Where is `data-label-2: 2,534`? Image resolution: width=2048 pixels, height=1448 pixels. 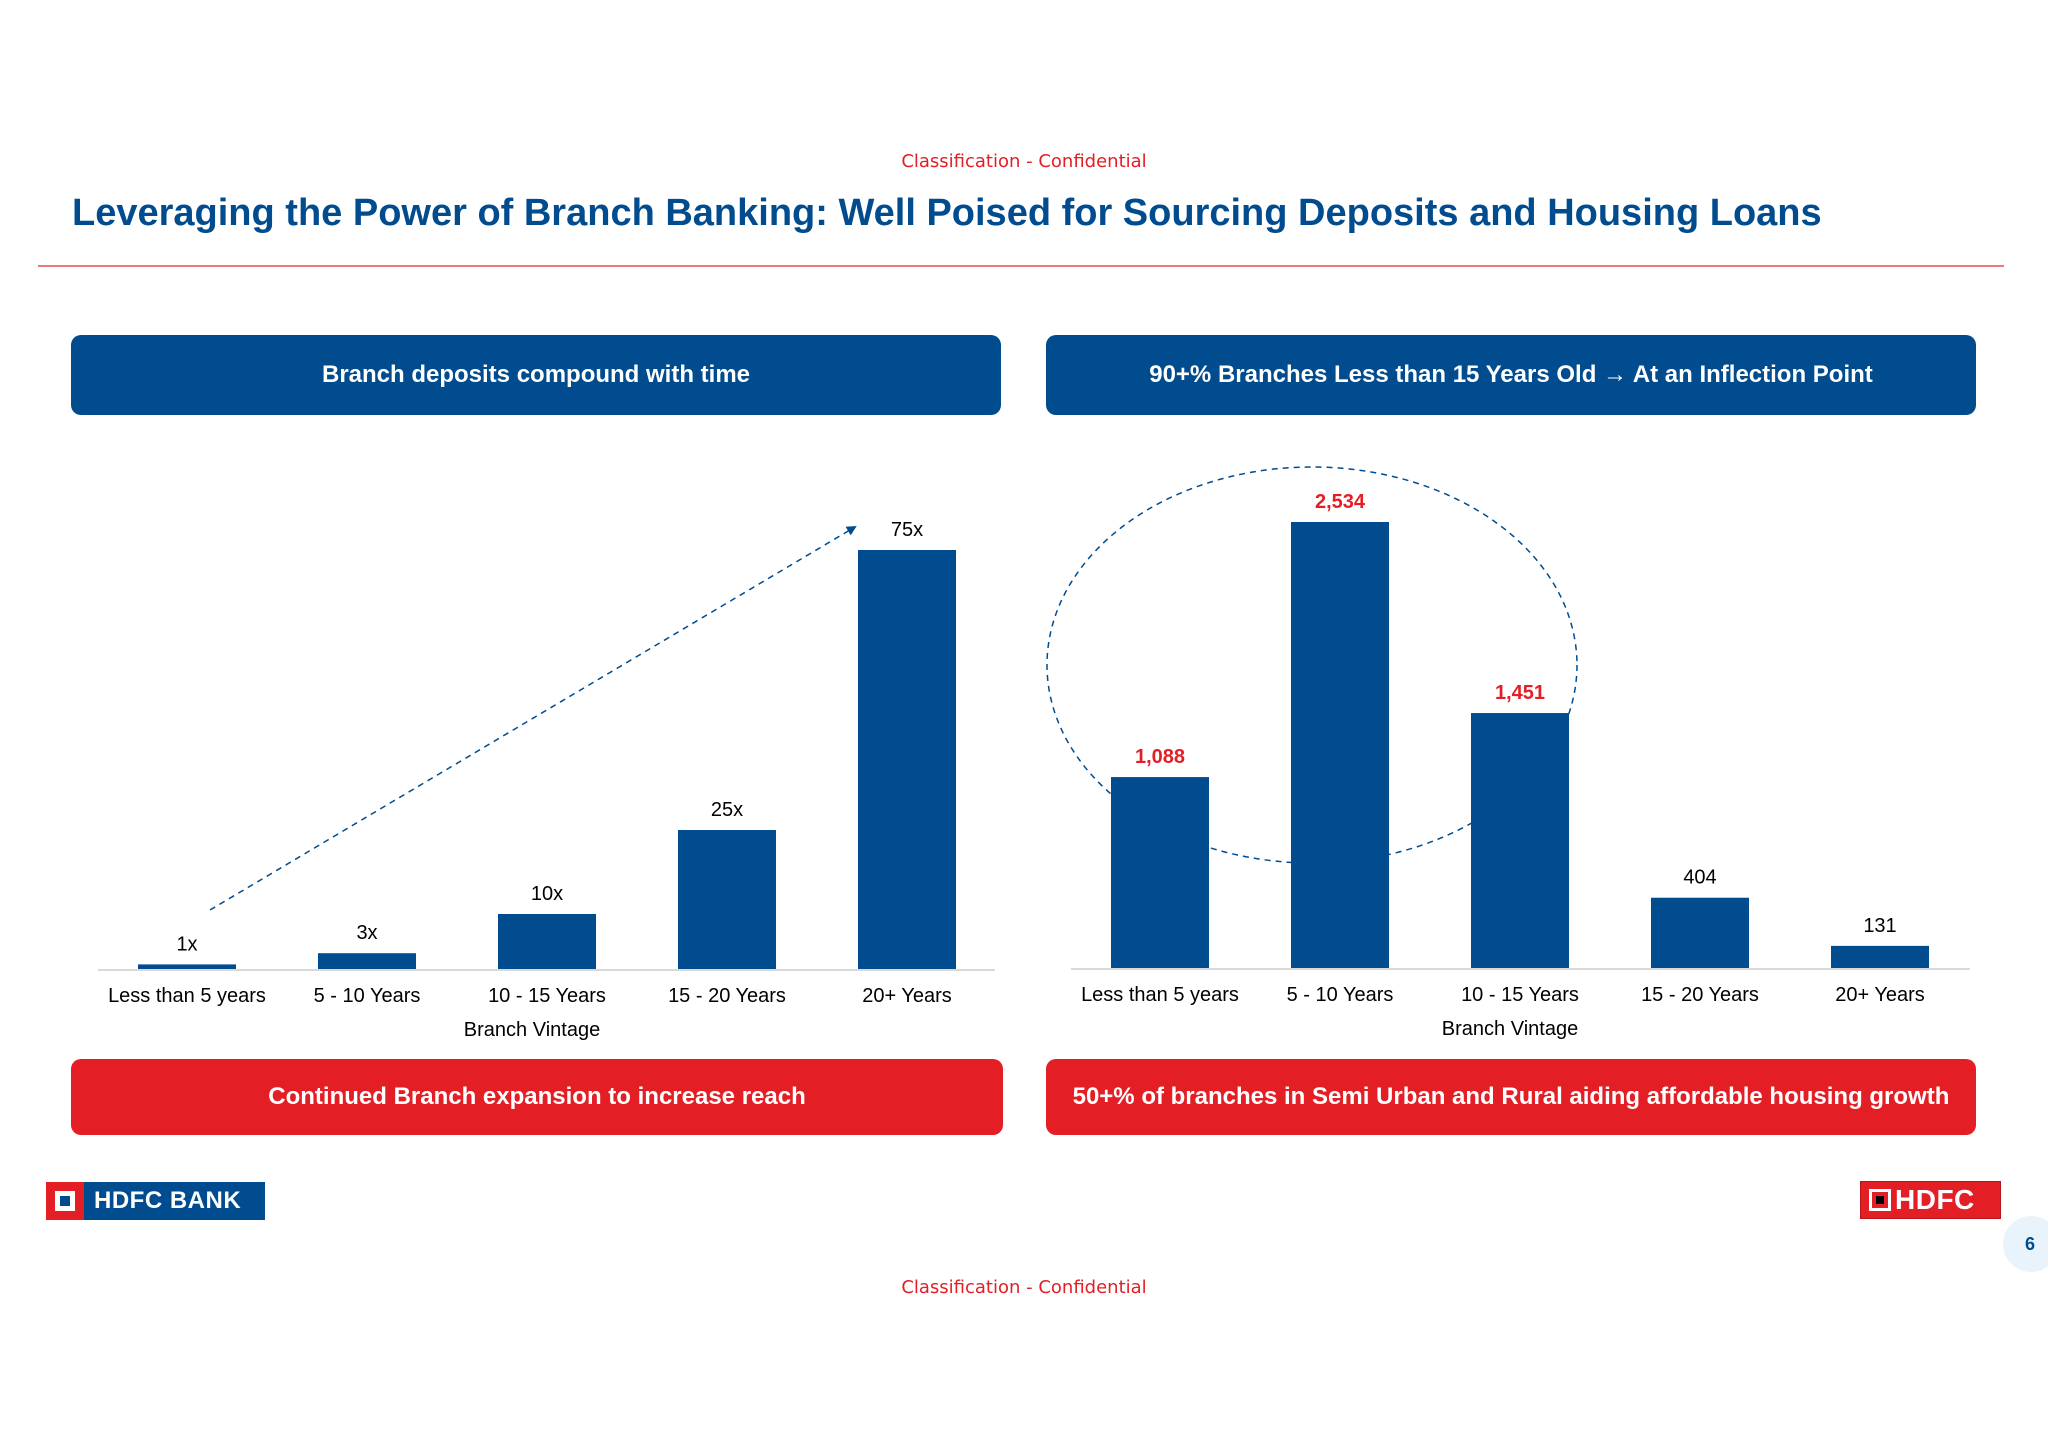 data-label-2: 2,534 is located at coordinates (1340, 502).